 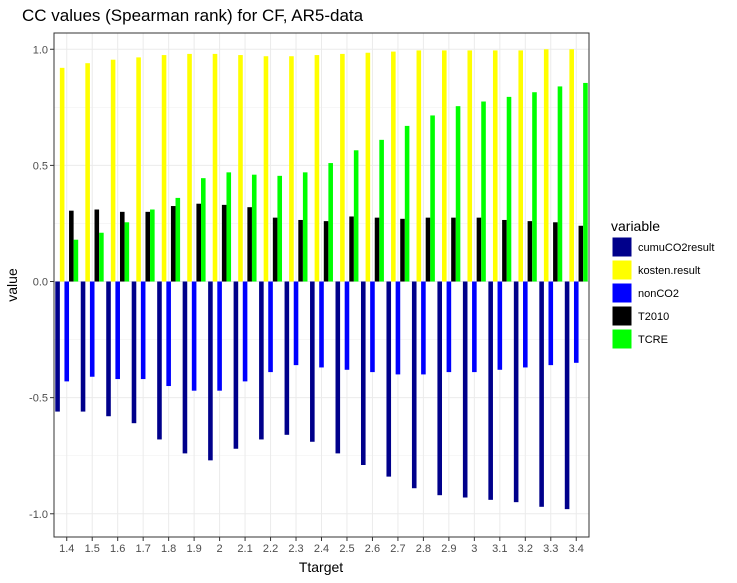 What do you see at coordinates (143, 549) in the screenshot?
I see `x-tick-label: 1.7` at bounding box center [143, 549].